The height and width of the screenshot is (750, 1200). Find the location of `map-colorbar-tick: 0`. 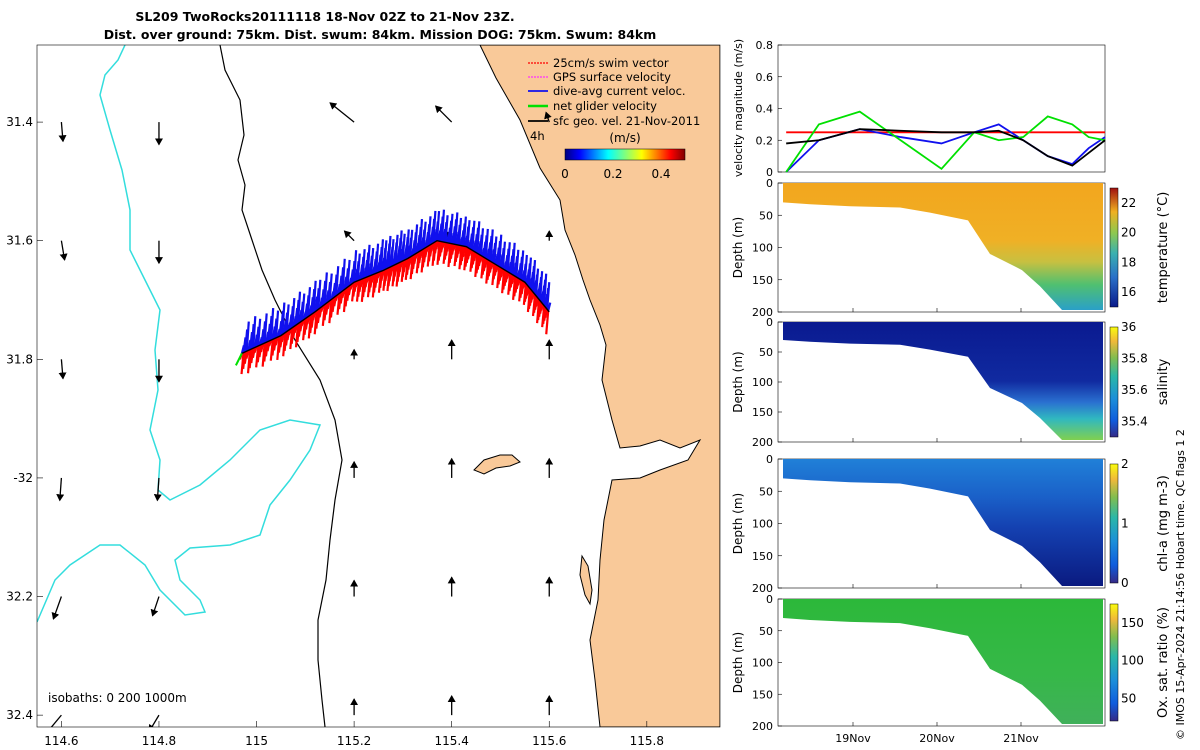

map-colorbar-tick: 0 is located at coordinates (565, 174).